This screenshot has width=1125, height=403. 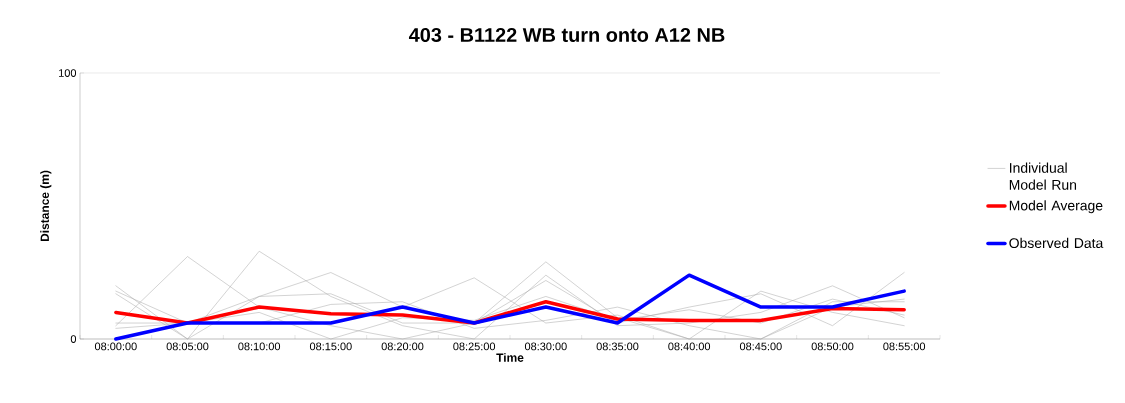 What do you see at coordinates (689, 346) in the screenshot?
I see `x-tick-label: 08:40:00` at bounding box center [689, 346].